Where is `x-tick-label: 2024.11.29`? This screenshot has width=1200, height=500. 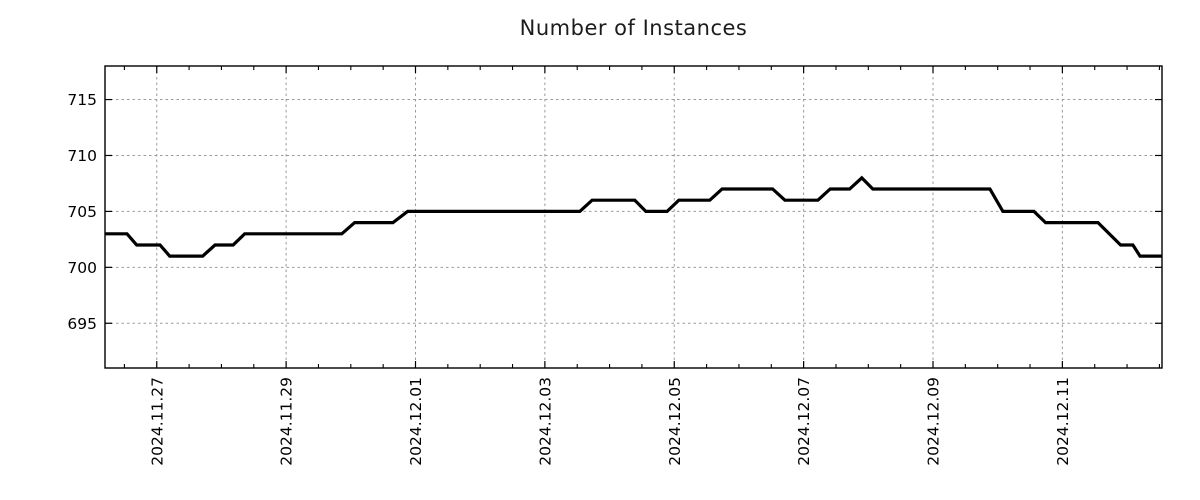 x-tick-label: 2024.11.29 is located at coordinates (287, 421).